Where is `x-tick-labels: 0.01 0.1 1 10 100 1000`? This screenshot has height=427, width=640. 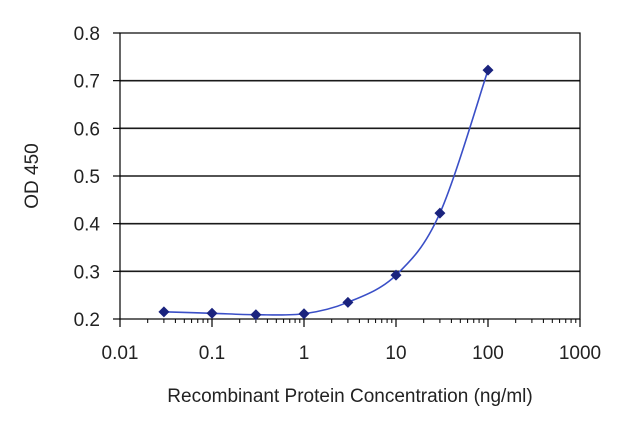 x-tick-labels: 0.01 0.1 1 10 100 1000 is located at coordinates (352, 353).